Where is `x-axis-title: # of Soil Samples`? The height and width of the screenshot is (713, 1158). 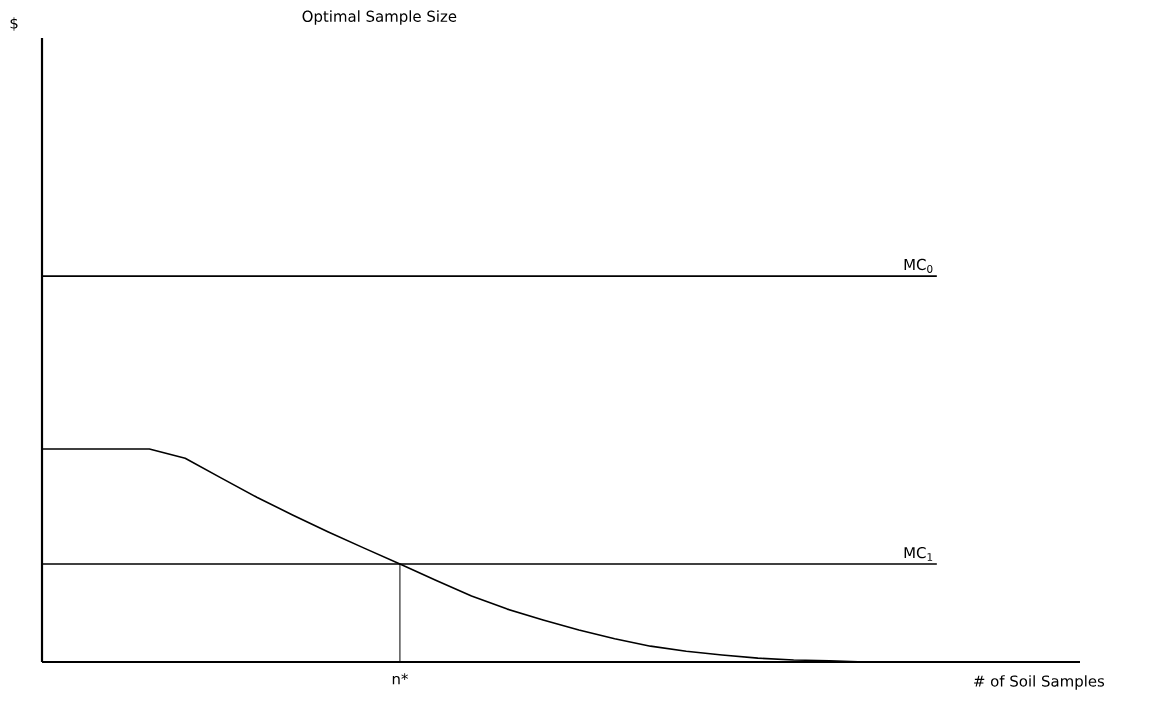
x-axis-title: # of Soil Samples is located at coordinates (1039, 682).